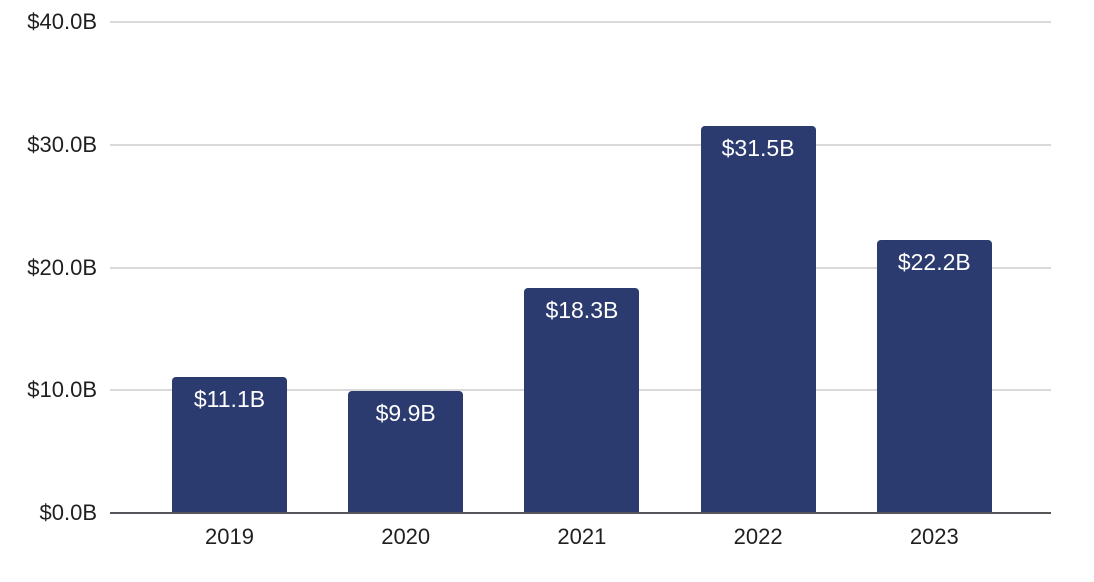 This screenshot has height=582, width=1094. What do you see at coordinates (582, 310) in the screenshot?
I see `bar-value-label: $18.3B` at bounding box center [582, 310].